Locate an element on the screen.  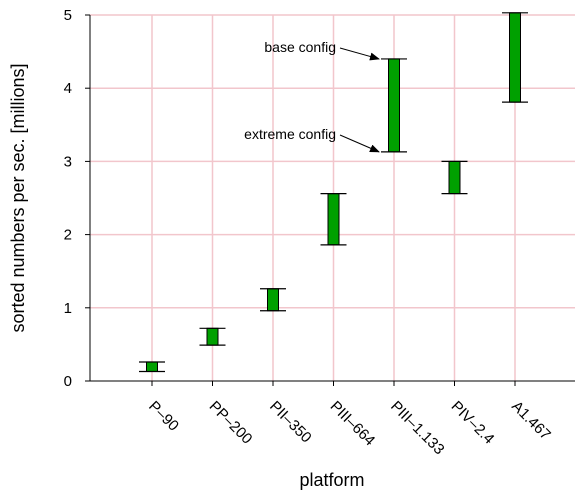
annotations: base config extreme config is located at coordinates (312, 96).